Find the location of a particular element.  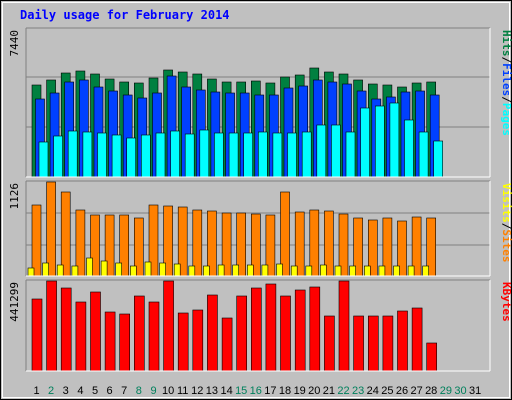

right-legend-label: Visits/Sites is located at coordinates (506, 223).